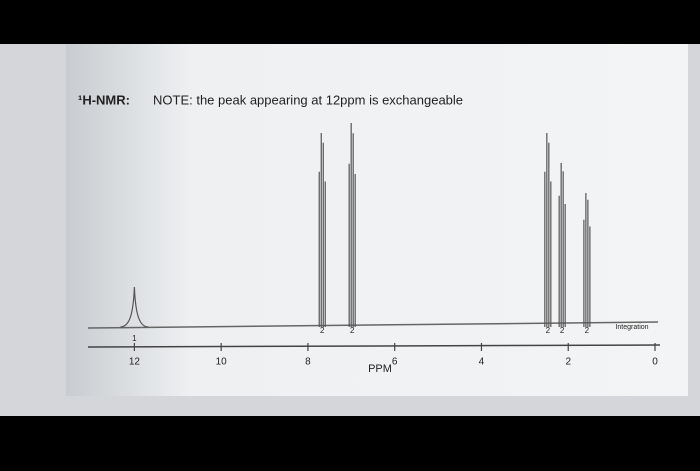 The width and height of the screenshot is (700, 471). What do you see at coordinates (134, 338) in the screenshot?
I see `integration-value: 1` at bounding box center [134, 338].